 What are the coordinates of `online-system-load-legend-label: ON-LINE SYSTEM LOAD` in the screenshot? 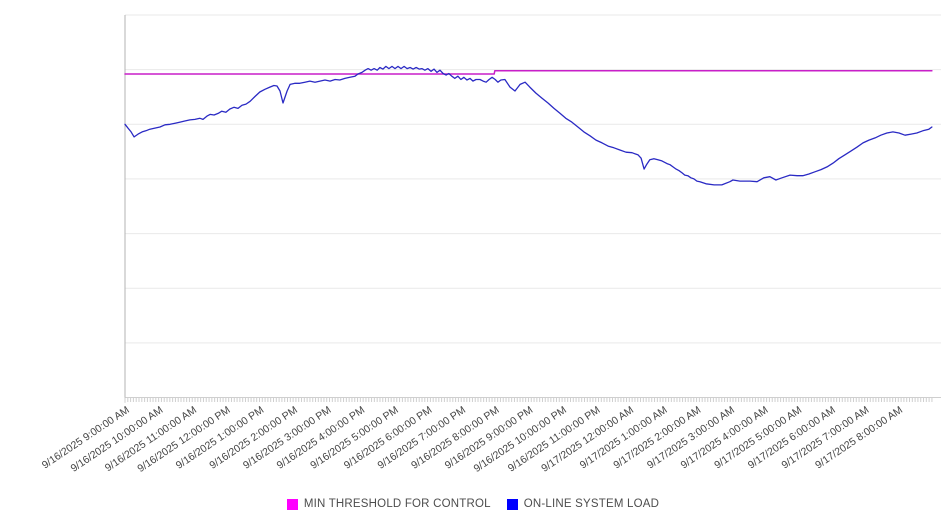 It's located at (591, 504).